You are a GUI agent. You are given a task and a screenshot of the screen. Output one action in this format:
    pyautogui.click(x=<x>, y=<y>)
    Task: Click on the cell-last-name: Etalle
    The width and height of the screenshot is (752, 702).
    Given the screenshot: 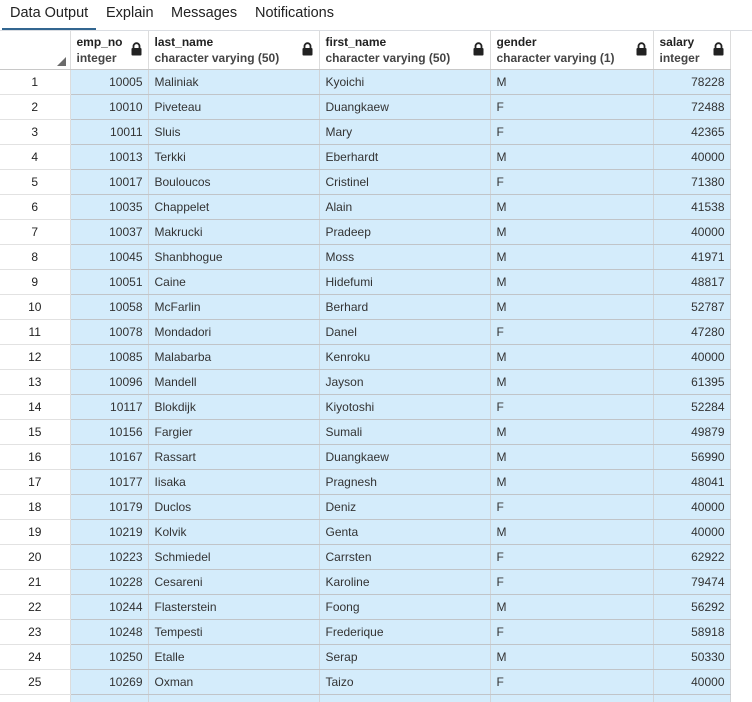 What is the action you would take?
    pyautogui.click(x=234, y=657)
    